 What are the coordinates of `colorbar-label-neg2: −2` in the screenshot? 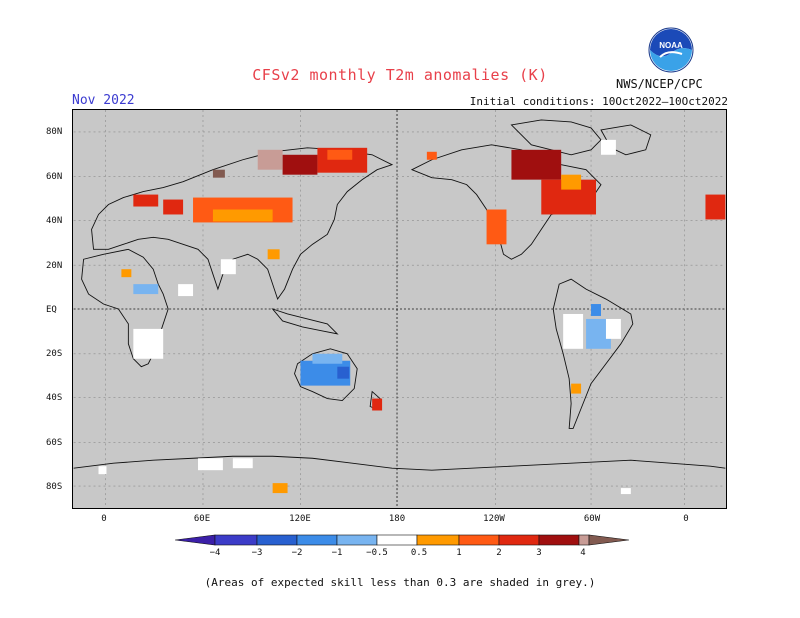 It's located at (297, 553).